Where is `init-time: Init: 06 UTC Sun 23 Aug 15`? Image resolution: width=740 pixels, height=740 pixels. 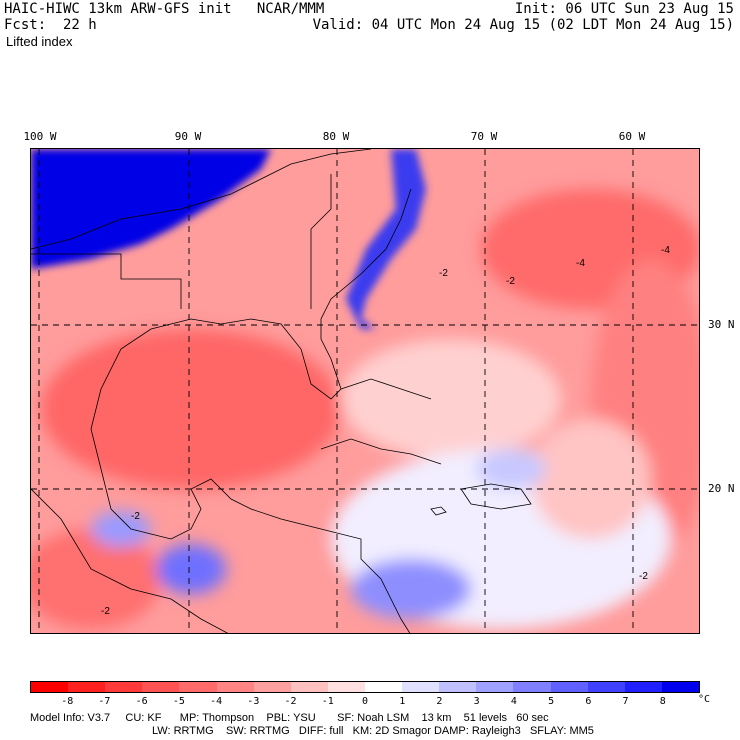
init-time: Init: 06 UTC Sun 23 Aug 15 is located at coordinates (624, 9).